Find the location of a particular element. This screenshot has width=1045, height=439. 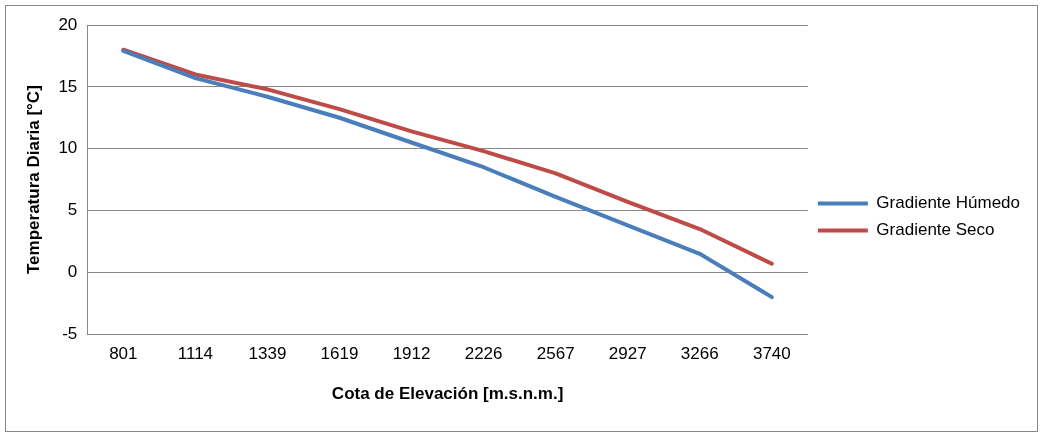

x-tick-label: 2567 is located at coordinates (555, 354).